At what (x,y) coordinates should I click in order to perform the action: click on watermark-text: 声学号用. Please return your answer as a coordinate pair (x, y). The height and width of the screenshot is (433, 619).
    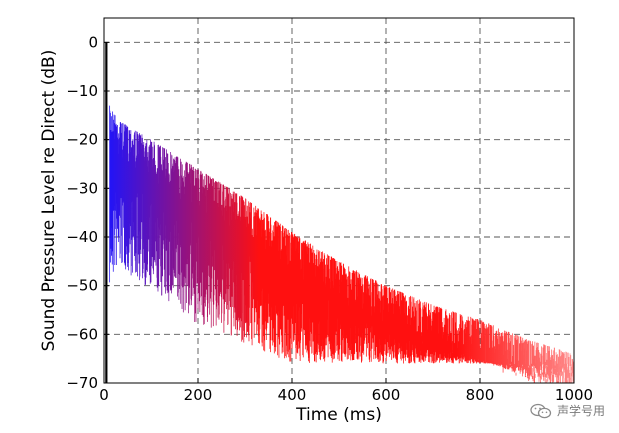
    Looking at the image, I should click on (580, 411).